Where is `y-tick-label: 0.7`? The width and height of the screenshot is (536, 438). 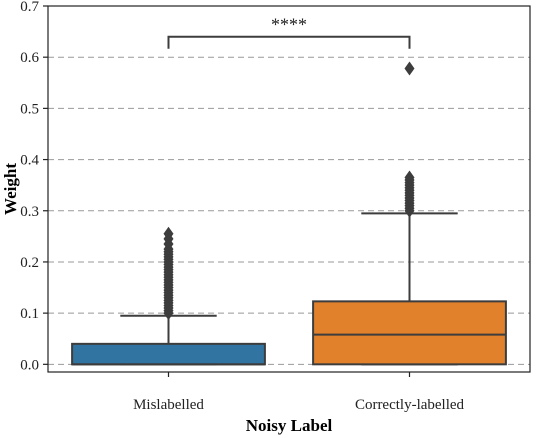 y-tick-label: 0.7 is located at coordinates (29, 7).